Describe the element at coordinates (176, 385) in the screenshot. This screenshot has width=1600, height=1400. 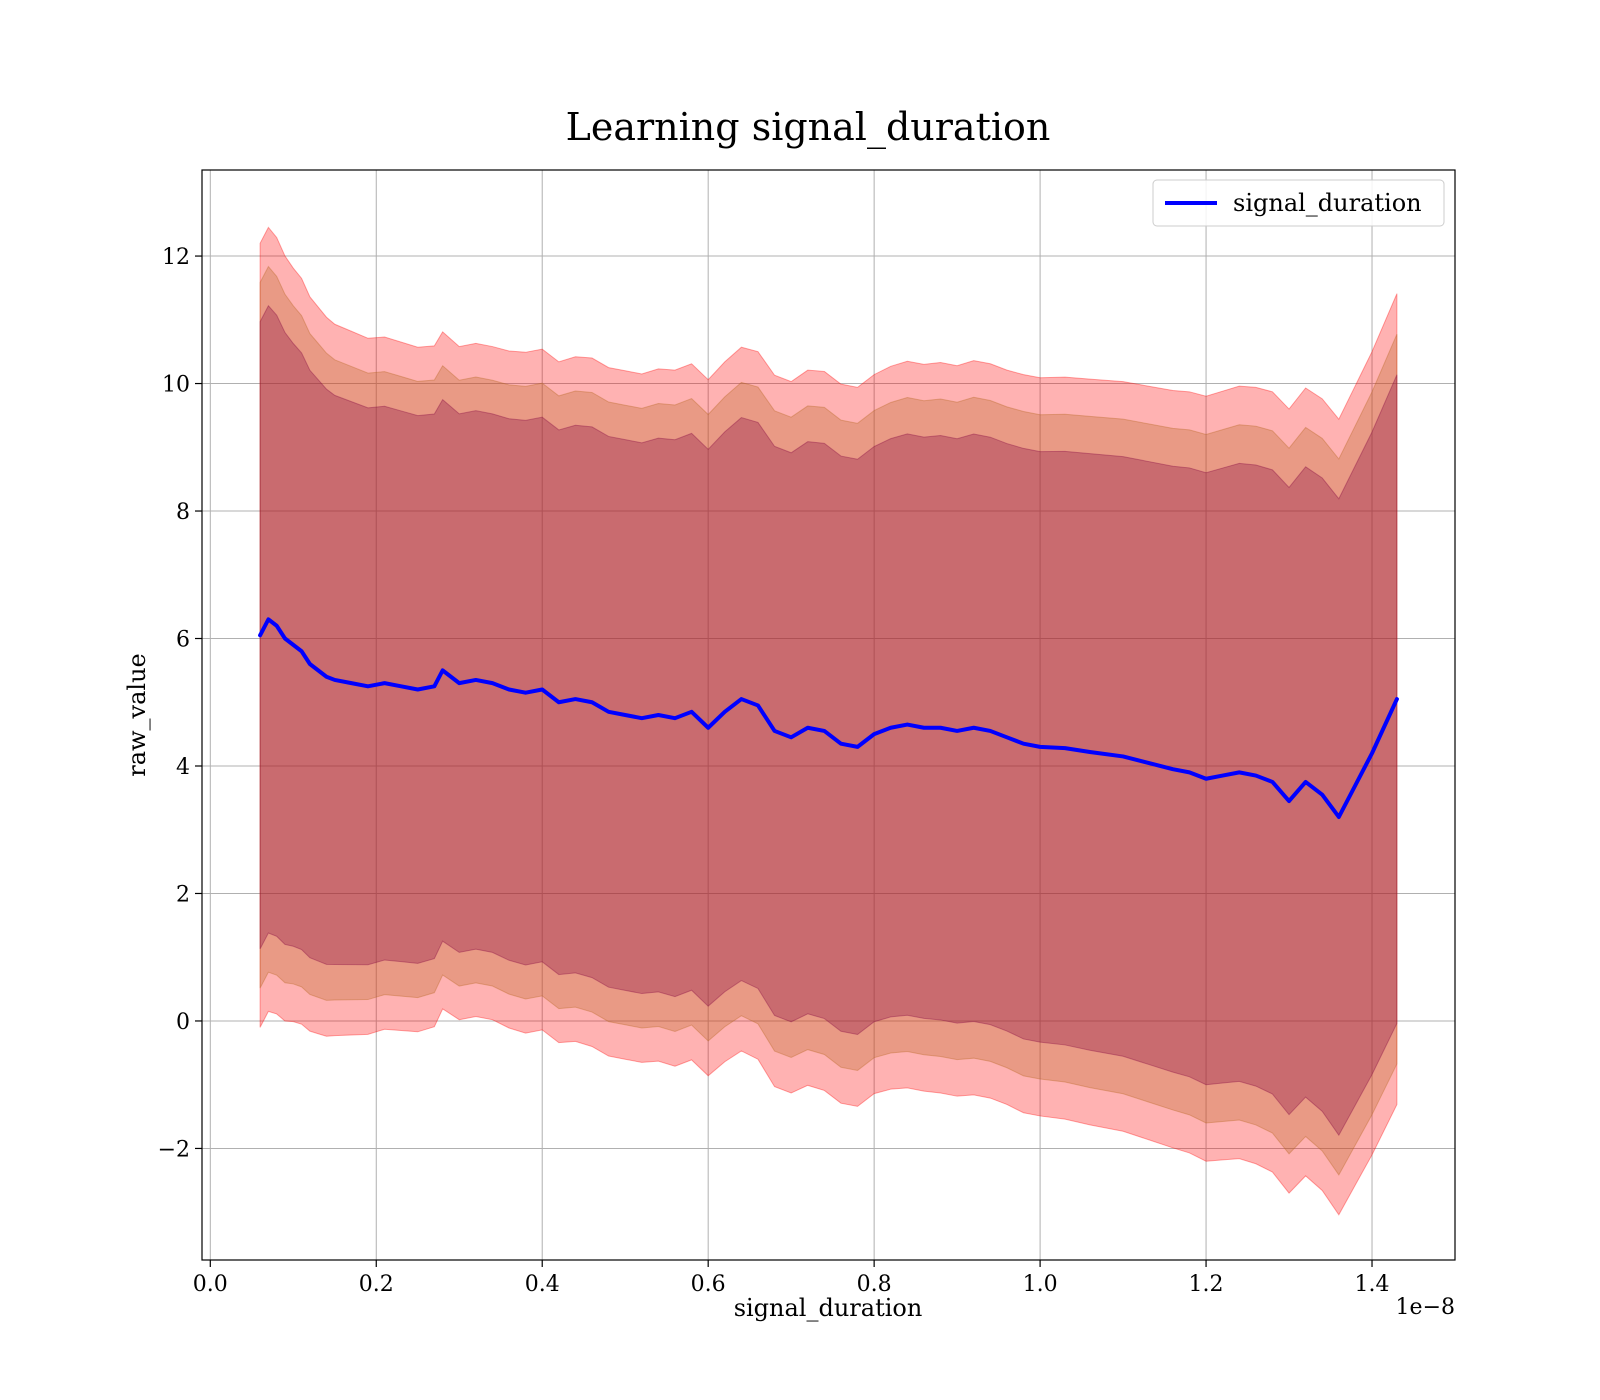
I see `y-tick-label: 10` at that location.